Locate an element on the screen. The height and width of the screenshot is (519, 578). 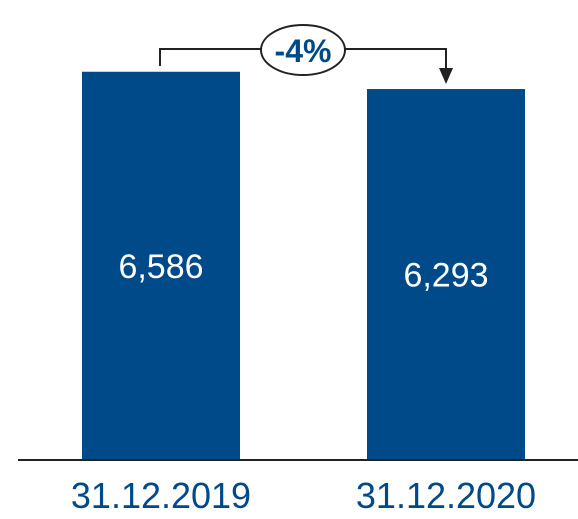
change-label-ellipse is located at coordinates (303, 50).